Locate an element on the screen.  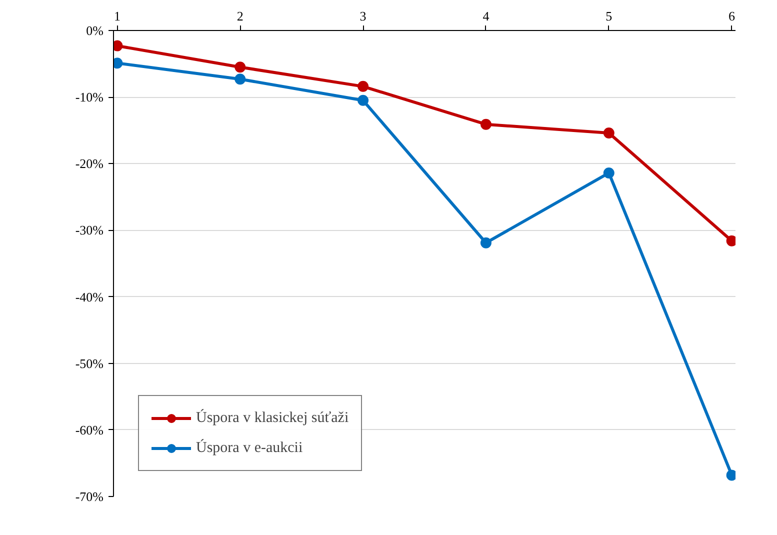
x-tick-label: 6 is located at coordinates (732, 16).